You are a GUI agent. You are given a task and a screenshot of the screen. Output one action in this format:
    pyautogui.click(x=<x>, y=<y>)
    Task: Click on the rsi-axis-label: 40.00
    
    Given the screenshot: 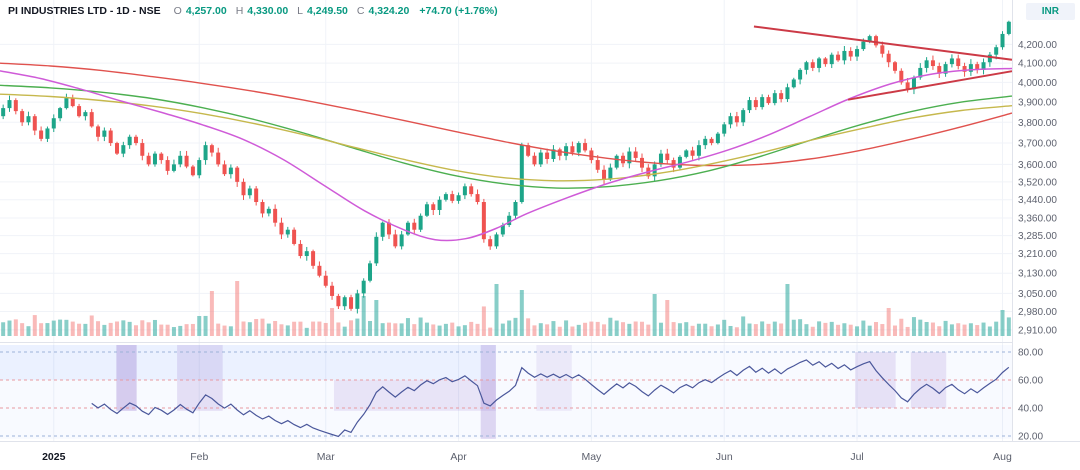 What is the action you would take?
    pyautogui.click(x=1030, y=409)
    